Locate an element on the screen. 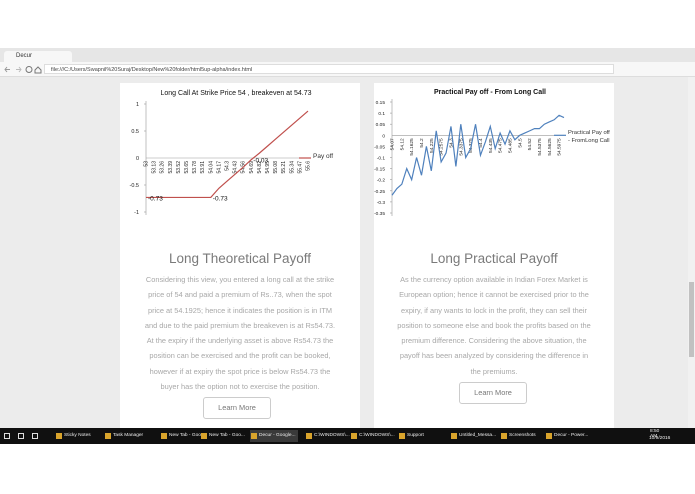 The width and height of the screenshot is (695, 494). card-heading: Long Theoretical Payoff is located at coordinates (240, 258).